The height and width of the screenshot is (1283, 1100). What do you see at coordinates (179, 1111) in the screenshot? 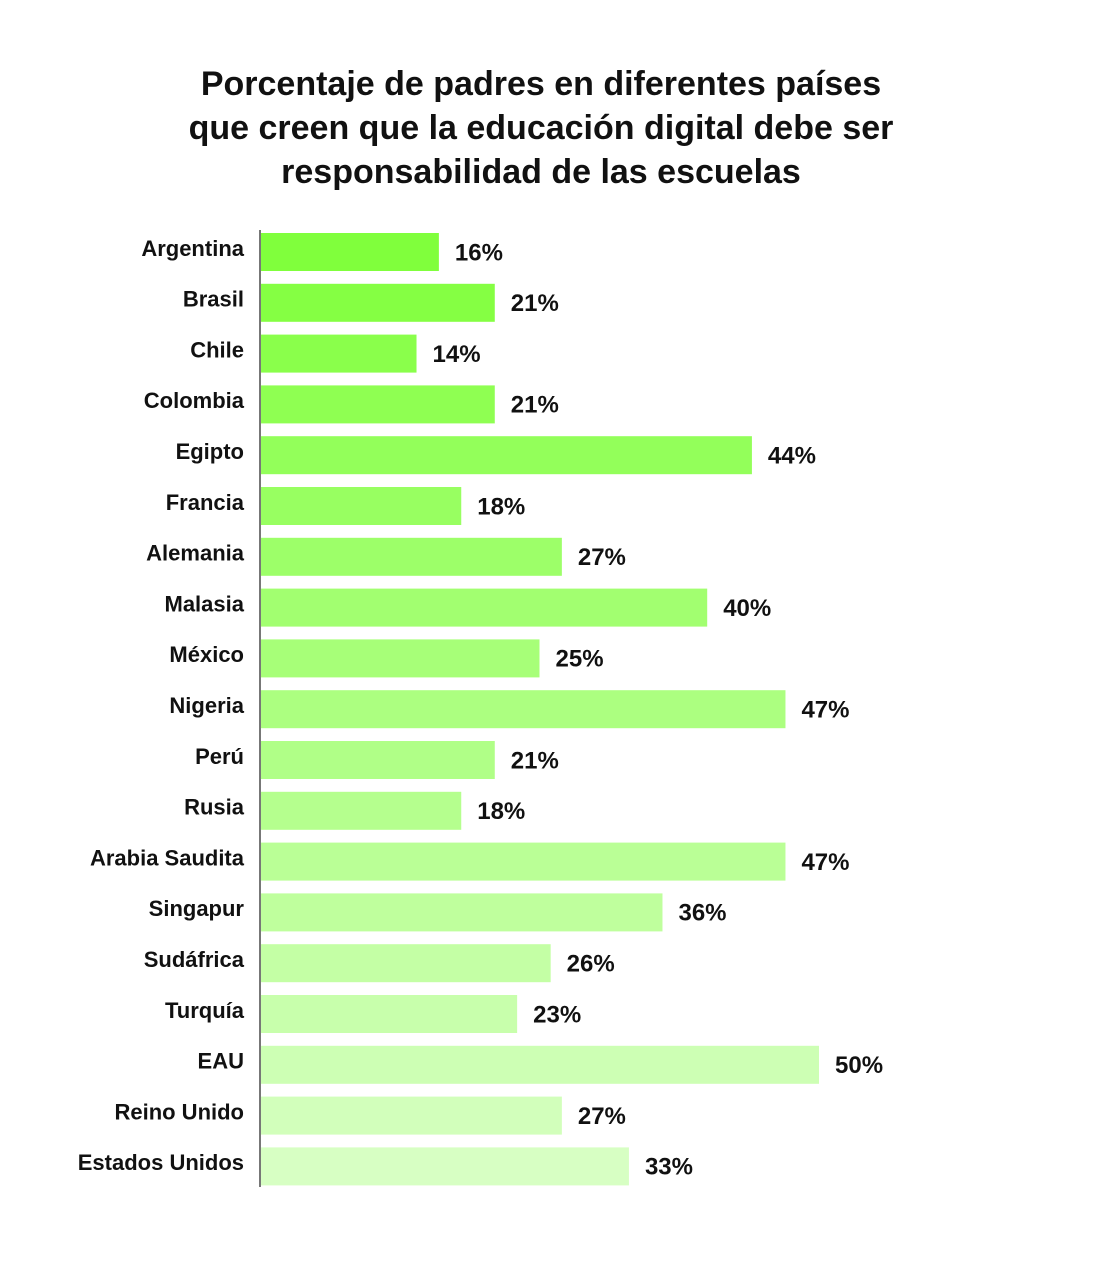
I see `category-label: Reino Unido` at bounding box center [179, 1111].